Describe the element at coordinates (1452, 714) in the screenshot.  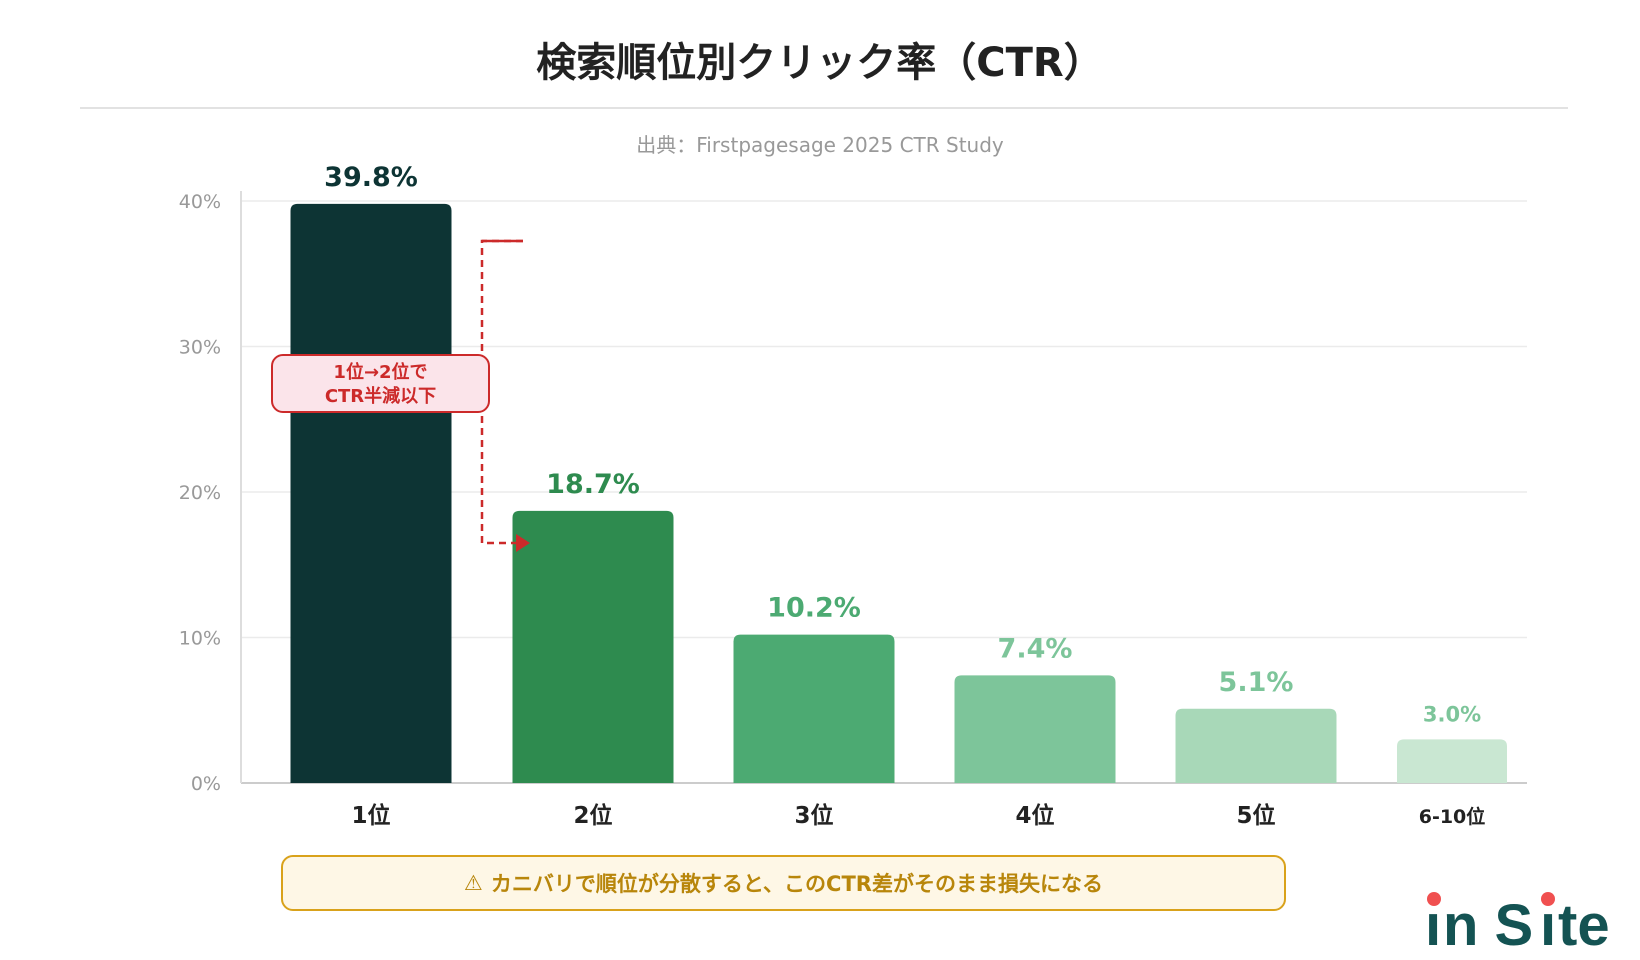
I see `data-label: 3.0%` at that location.